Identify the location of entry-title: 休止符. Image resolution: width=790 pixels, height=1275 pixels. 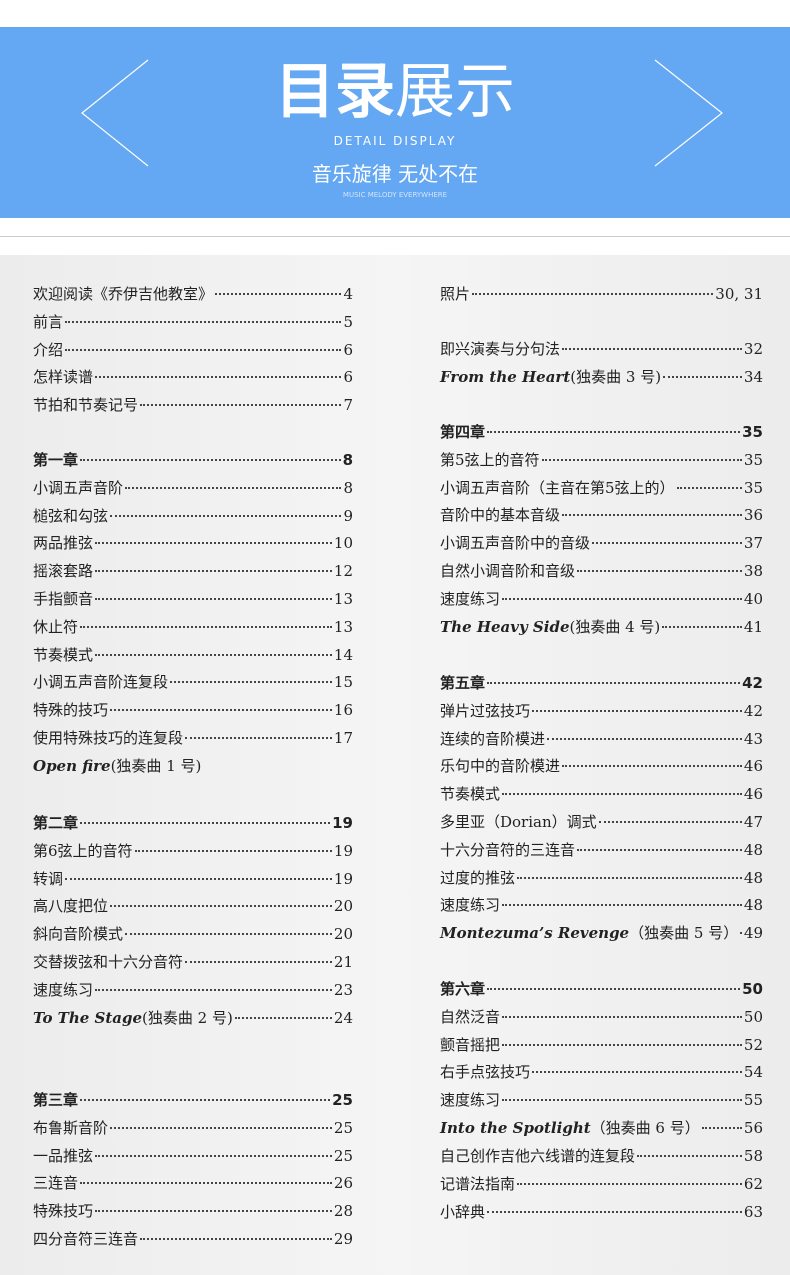
(55, 626).